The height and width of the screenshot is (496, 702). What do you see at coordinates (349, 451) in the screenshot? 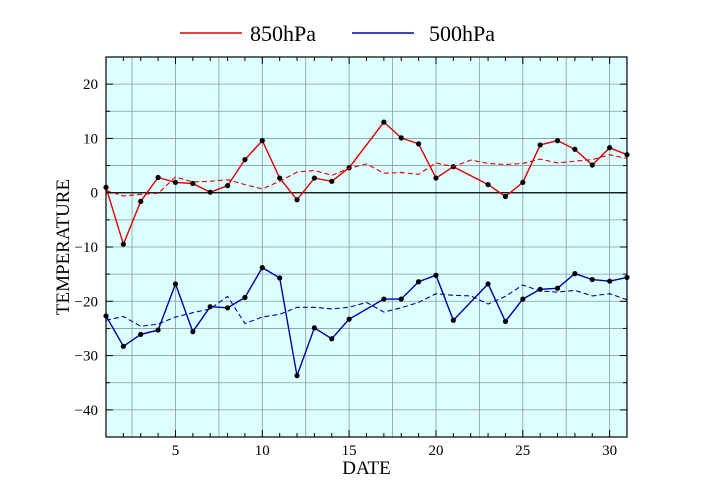
I see `x-tick-label: 15` at bounding box center [349, 451].